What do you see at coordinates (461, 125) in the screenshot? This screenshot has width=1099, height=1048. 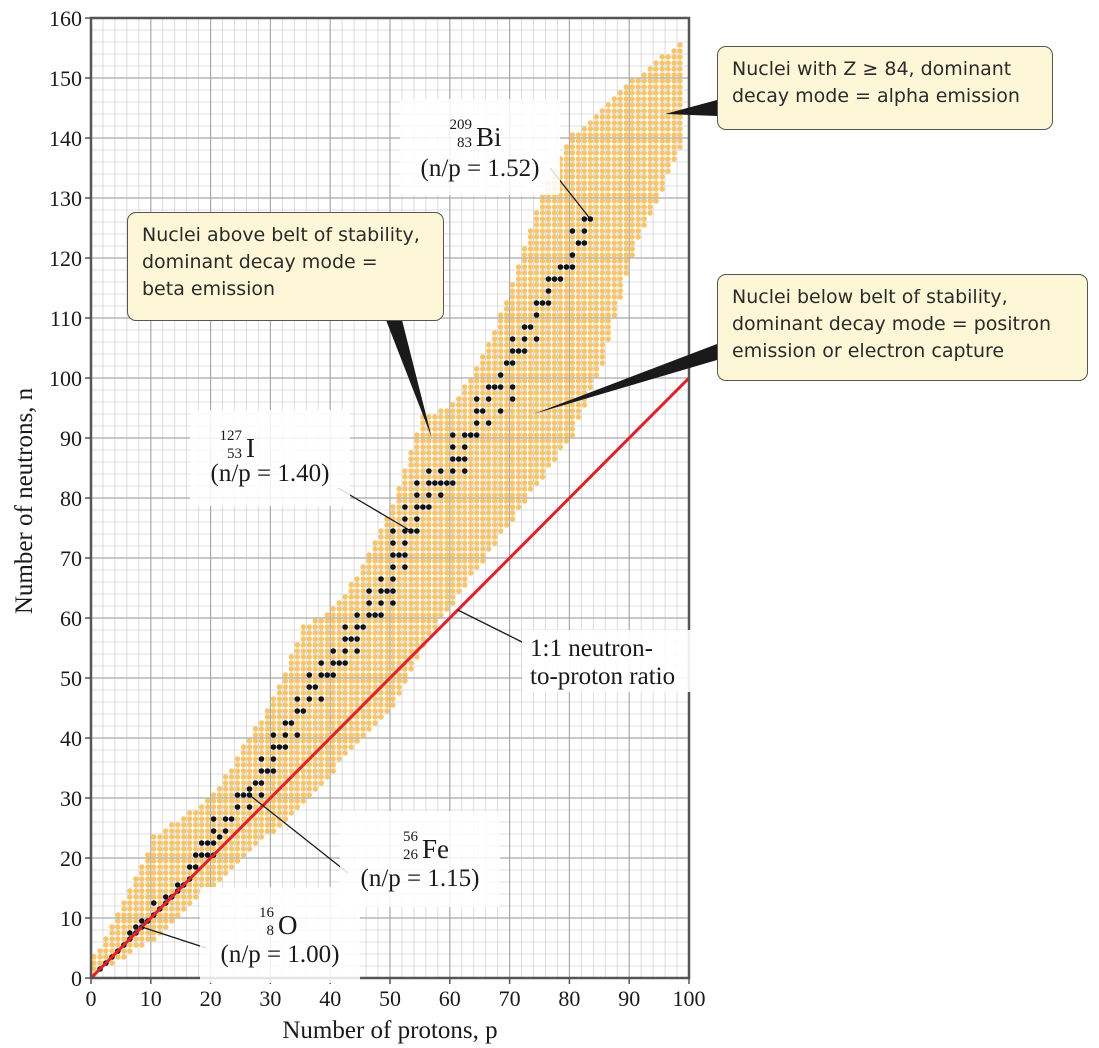 I see `mass-number: 209` at bounding box center [461, 125].